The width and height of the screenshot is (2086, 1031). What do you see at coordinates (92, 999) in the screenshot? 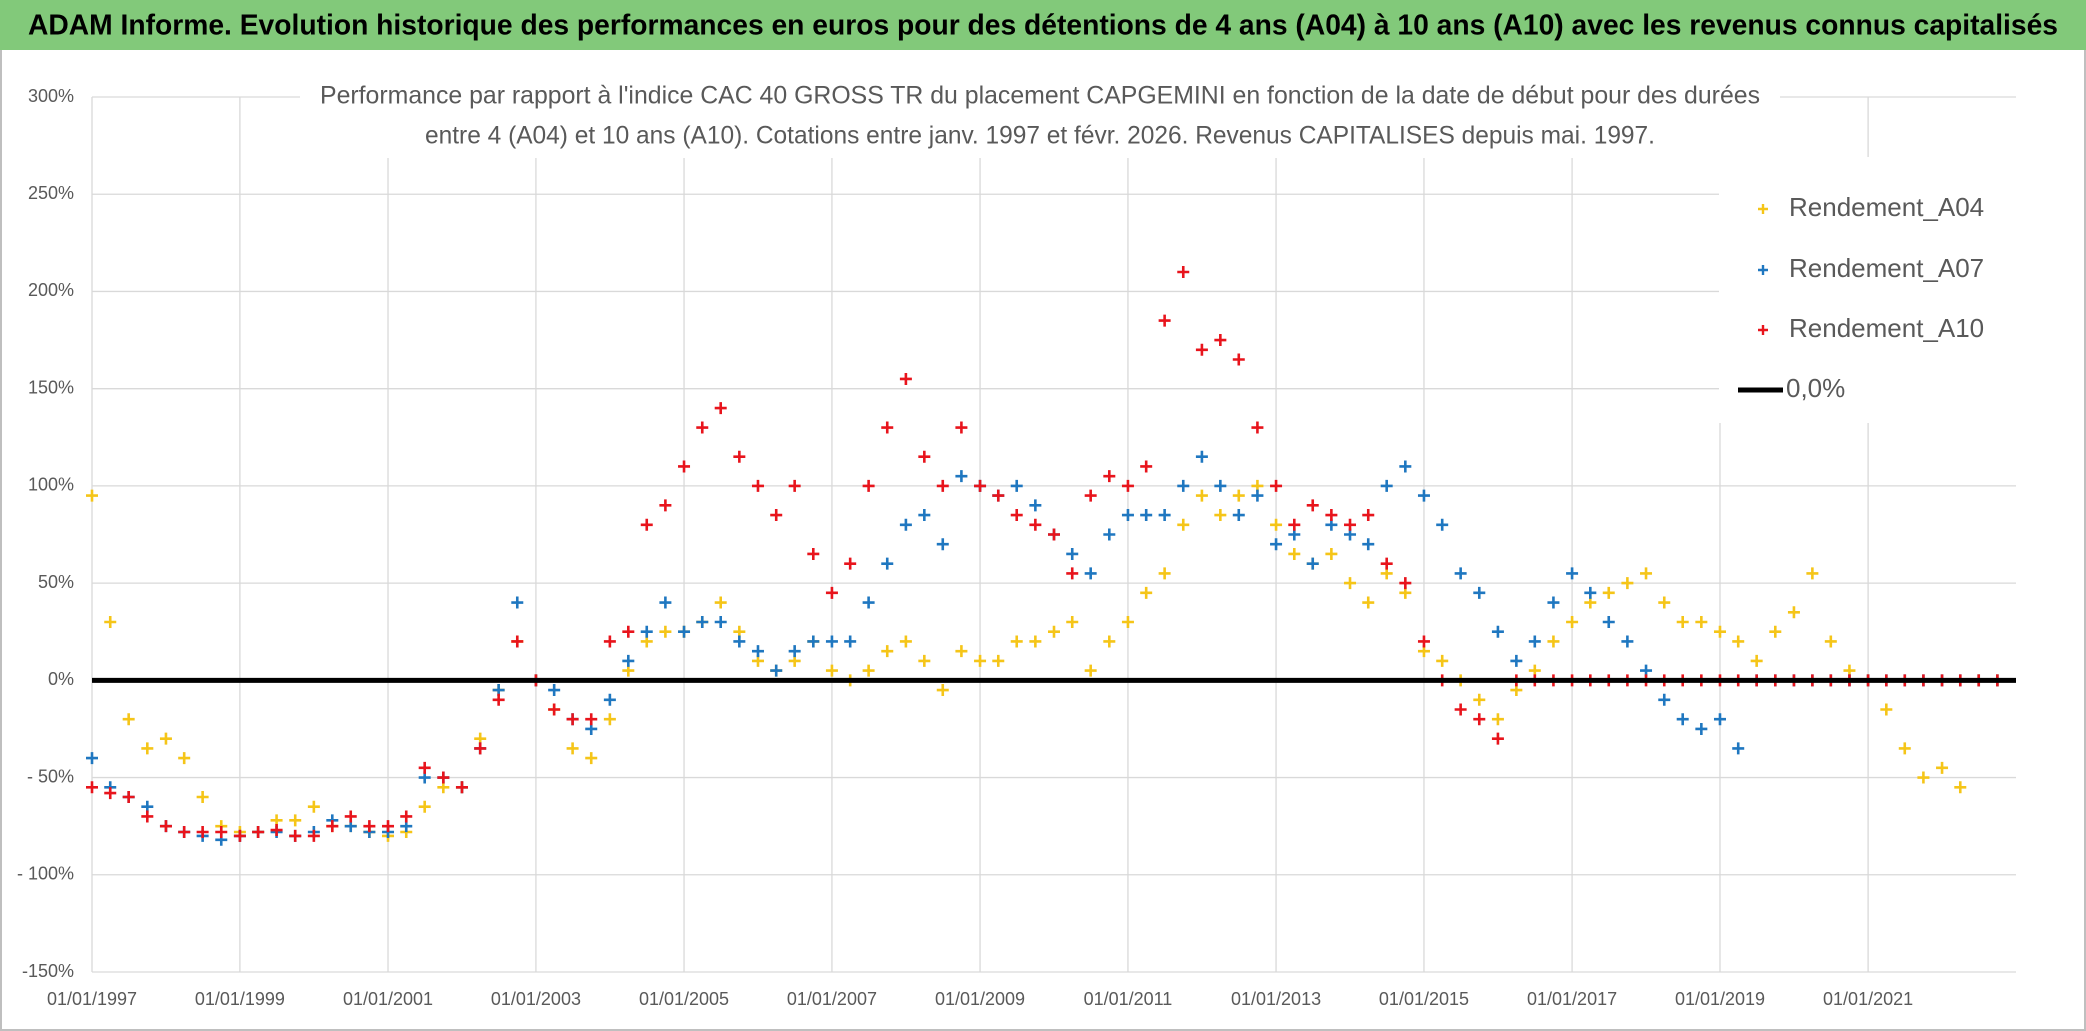
I see `x-tick-label: 01/01/1997` at bounding box center [92, 999].